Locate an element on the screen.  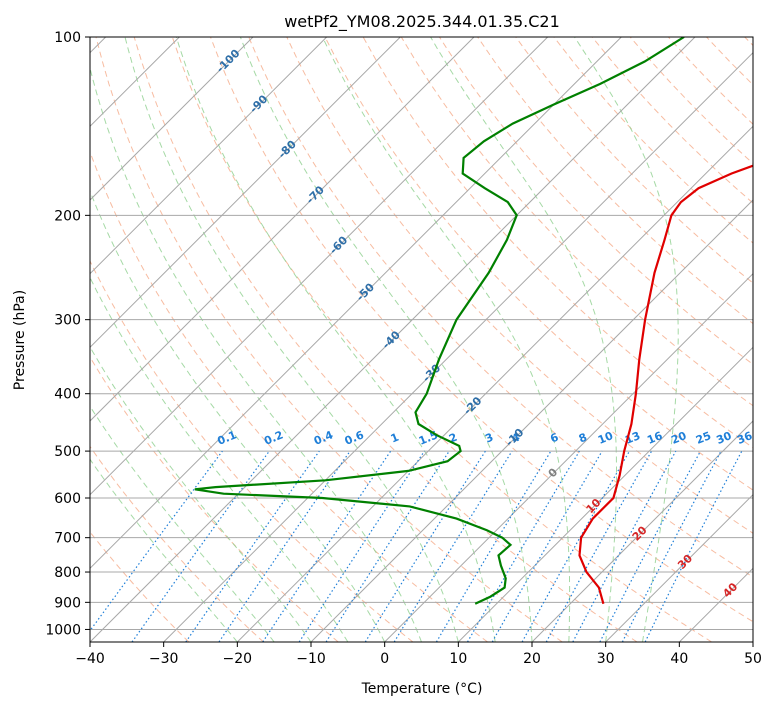
x-tick-label: −10 is located at coordinates (311, 659).